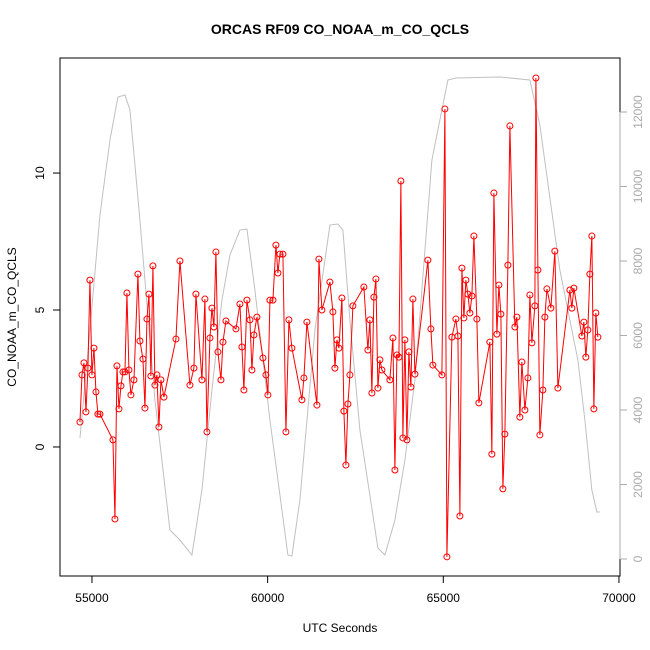 This screenshot has width=650, height=650. What do you see at coordinates (92, 598) in the screenshot?
I see `x-tick-label: 55000` at bounding box center [92, 598].